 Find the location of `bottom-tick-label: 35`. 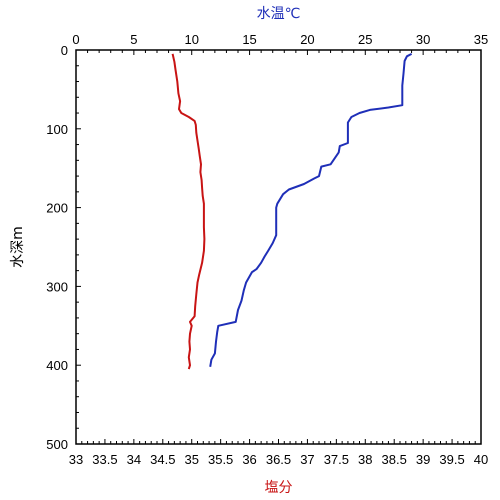

bottom-tick-label: 35 is located at coordinates (191, 459).